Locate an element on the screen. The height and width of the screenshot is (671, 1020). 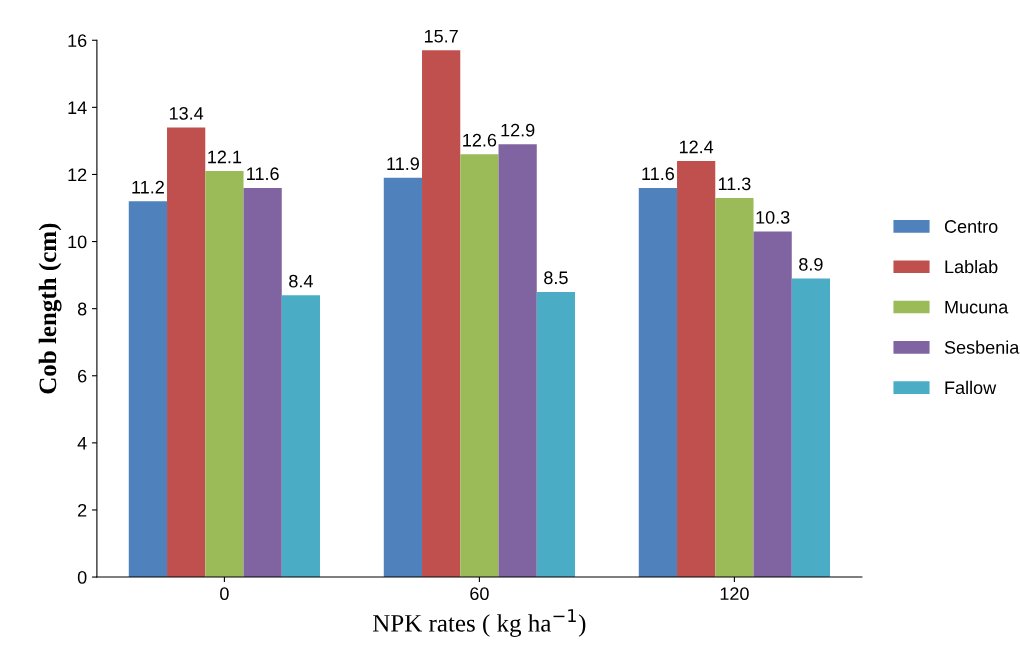
data-label: 11.3 is located at coordinates (734, 184).